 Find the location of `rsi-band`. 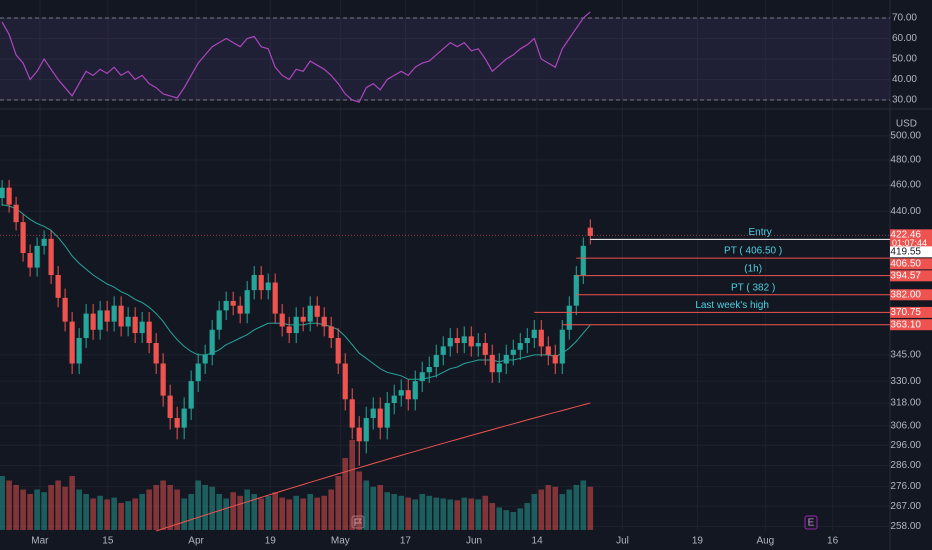

rsi-band is located at coordinates (445, 59).